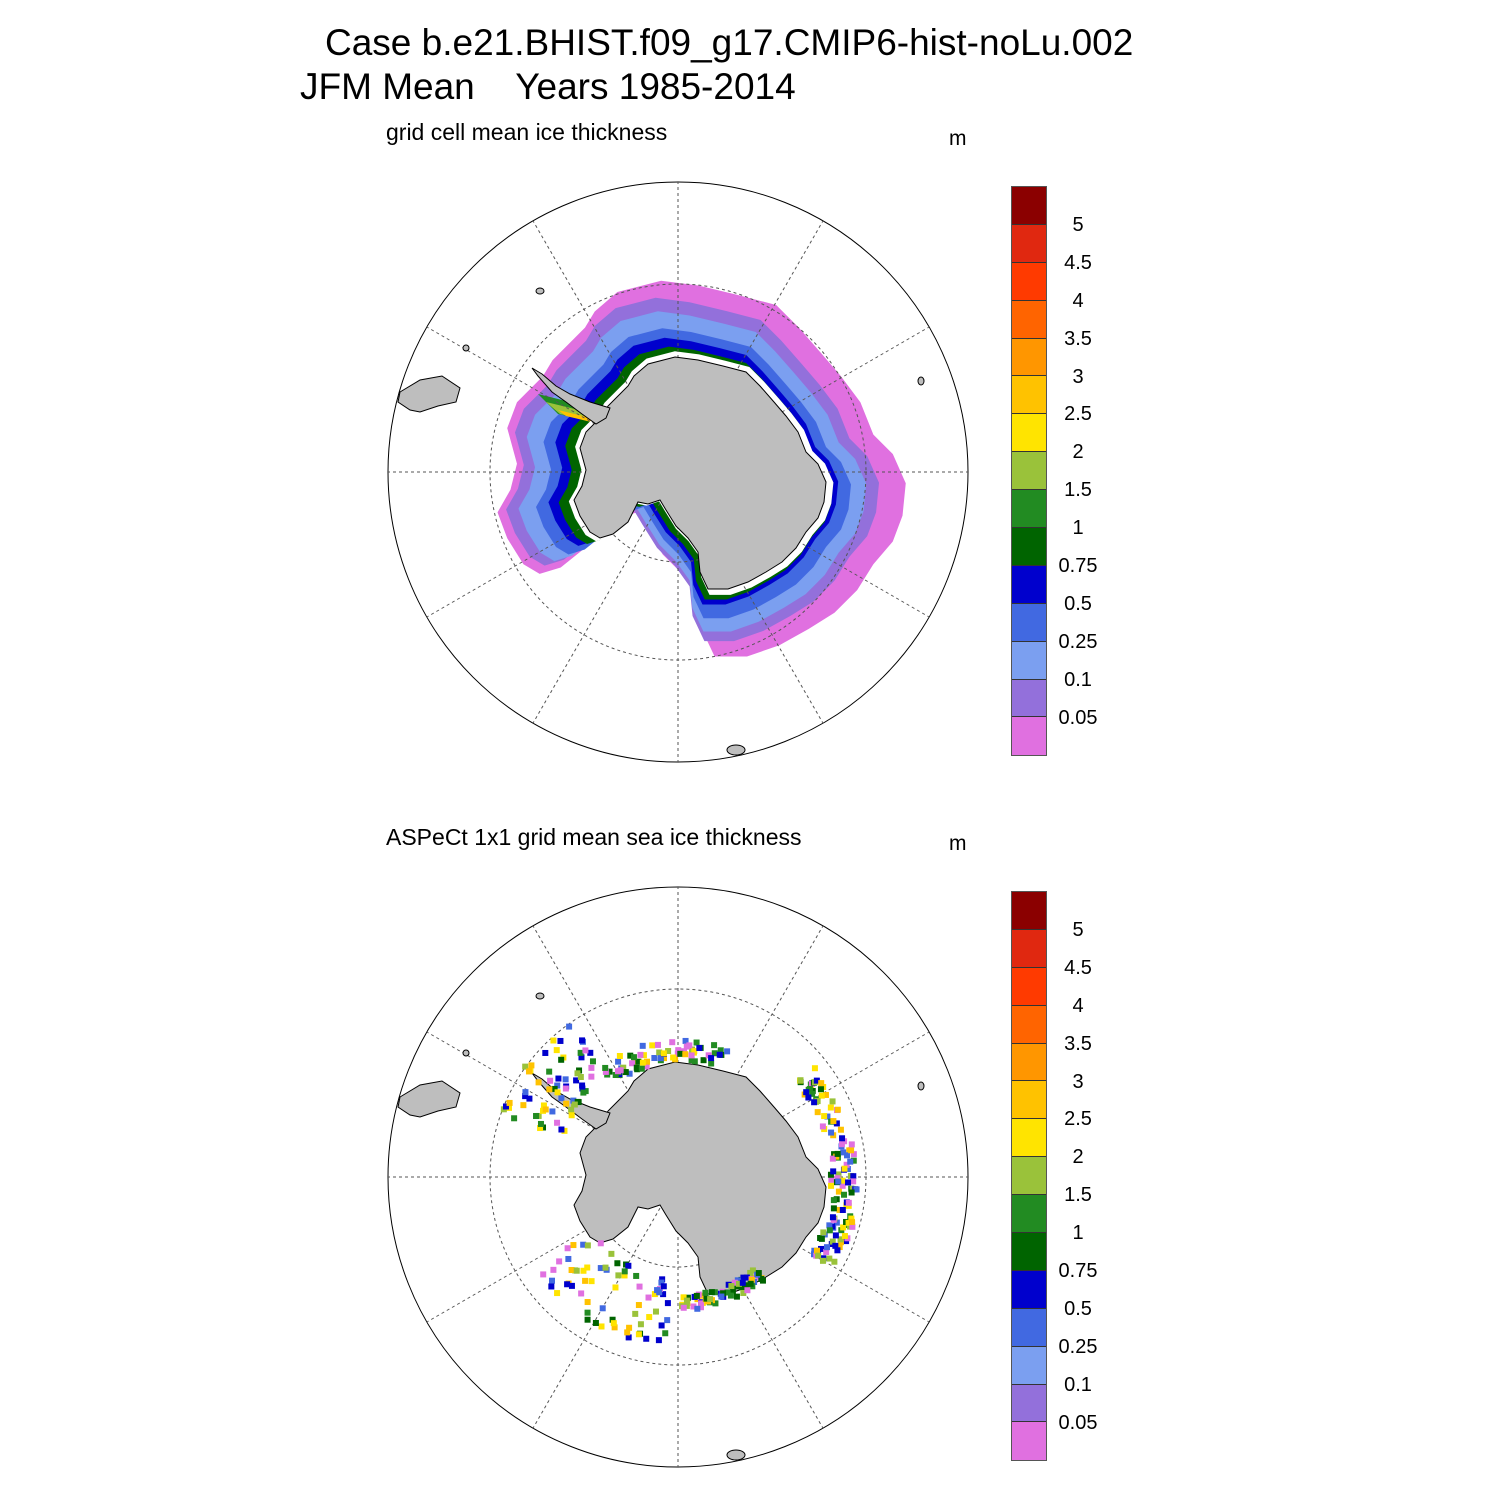 The width and height of the screenshot is (1500, 1500). Describe the element at coordinates (958, 843) in the screenshot. I see `panel-2-units: m` at that location.